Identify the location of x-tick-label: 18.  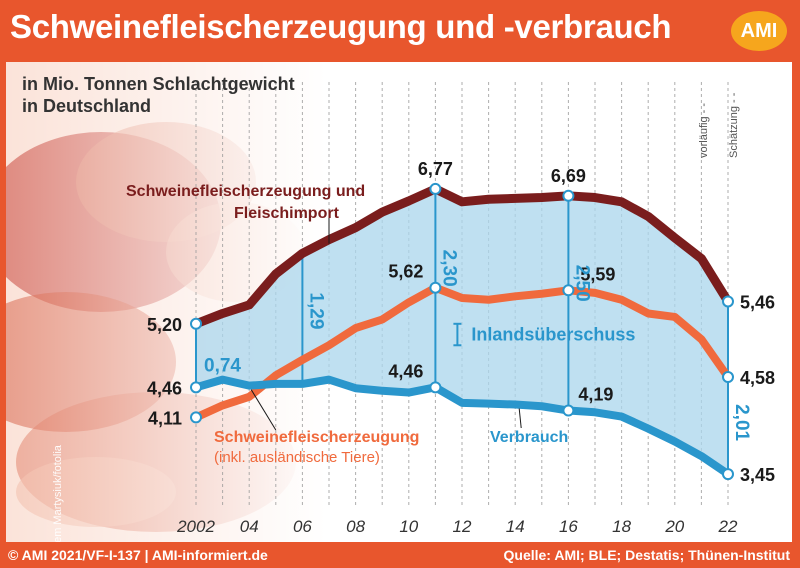
(621, 526).